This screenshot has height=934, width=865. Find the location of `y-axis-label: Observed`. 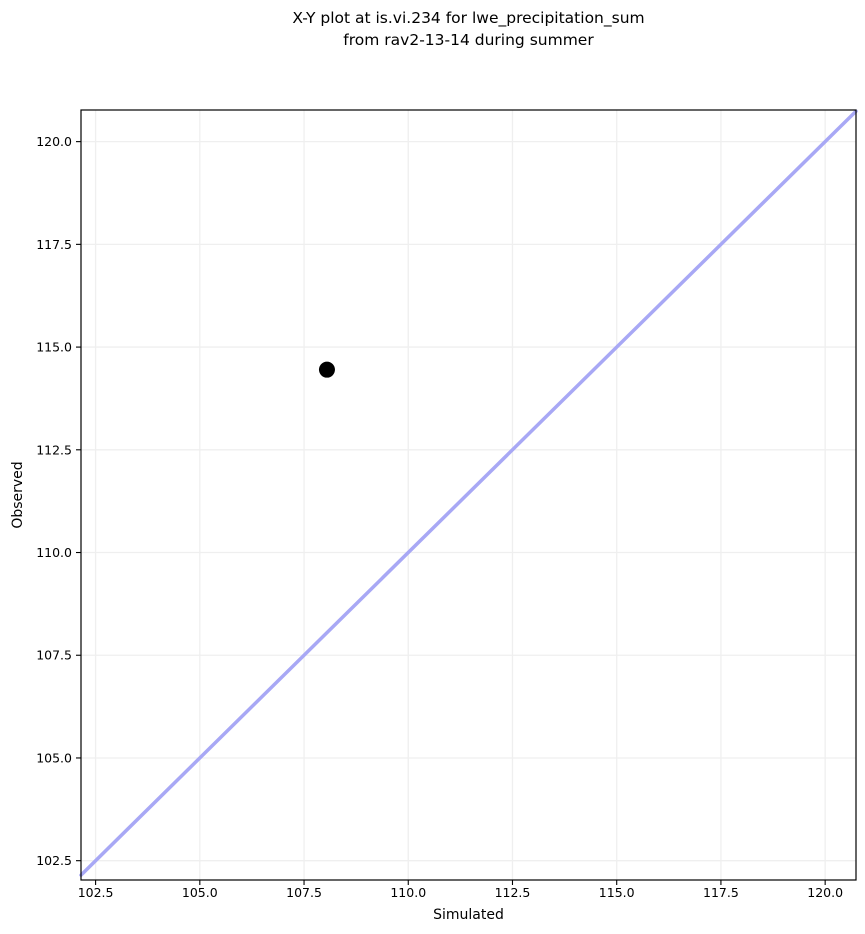

y-axis-label: Observed is located at coordinates (18, 494).